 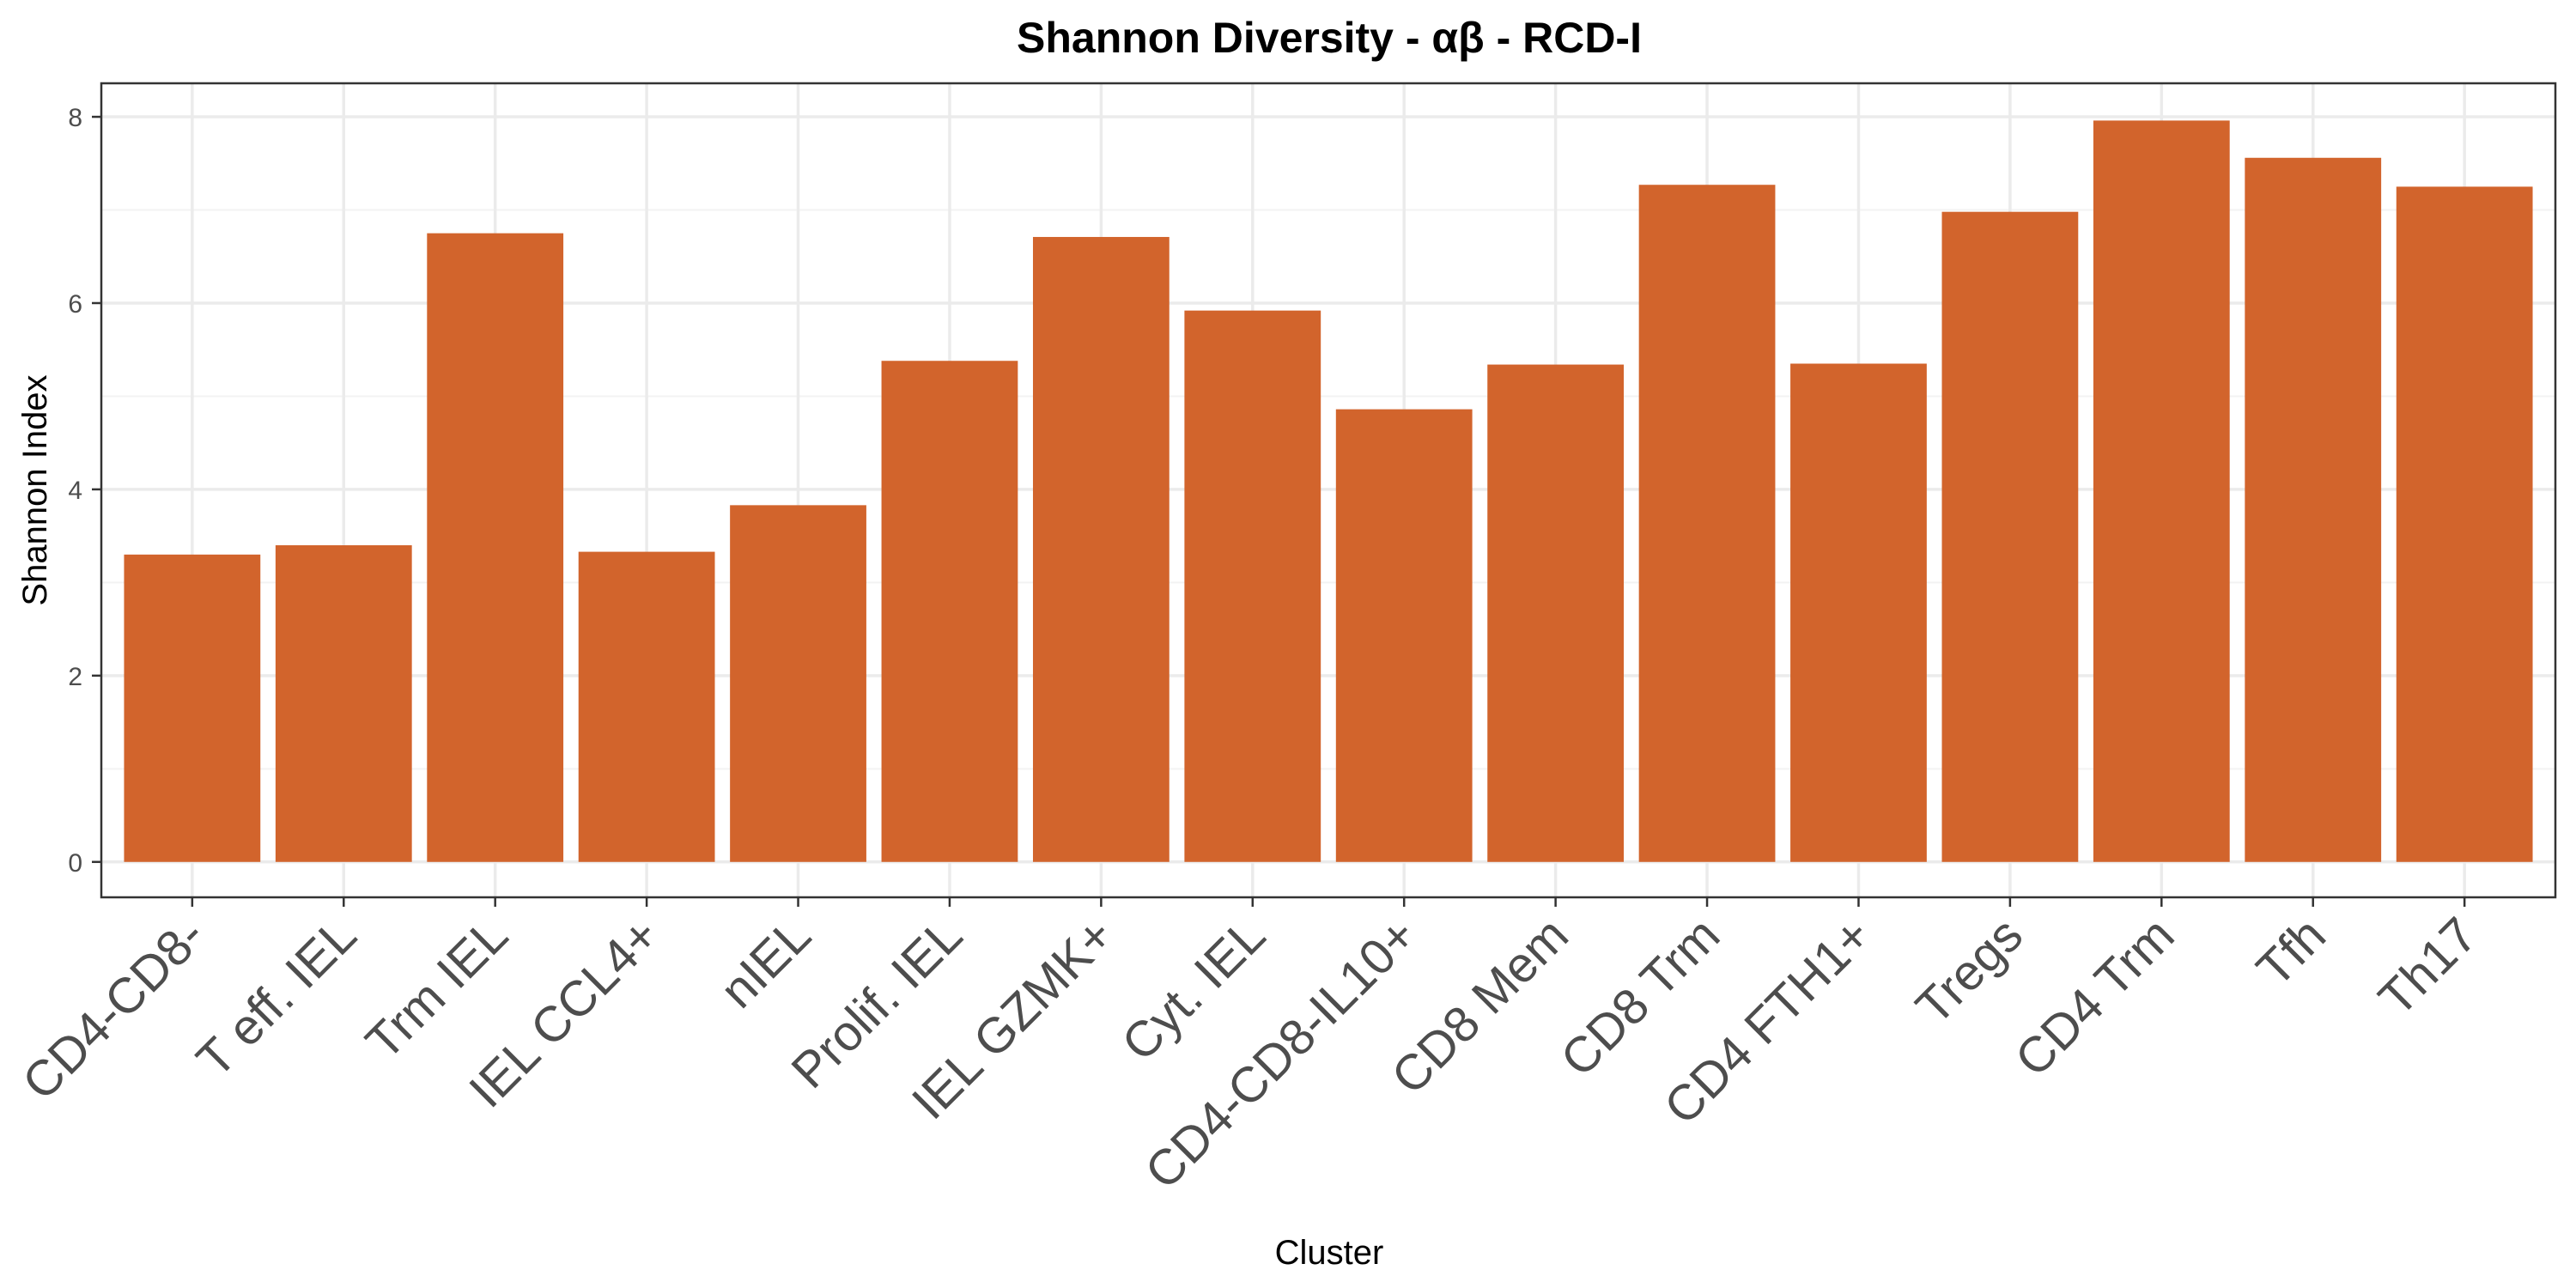 I want to click on y-tick-label: 2, so click(x=75, y=677).